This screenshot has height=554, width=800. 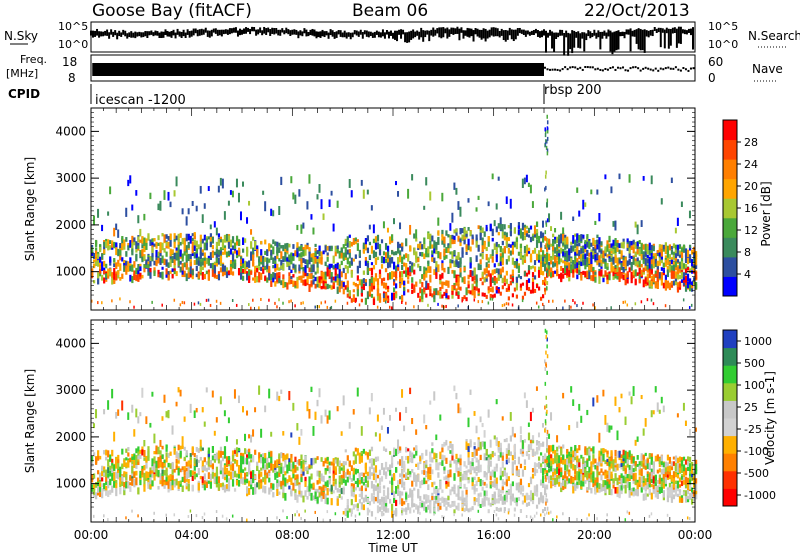 I want to click on freq-trace-mark, so click(x=678, y=69).